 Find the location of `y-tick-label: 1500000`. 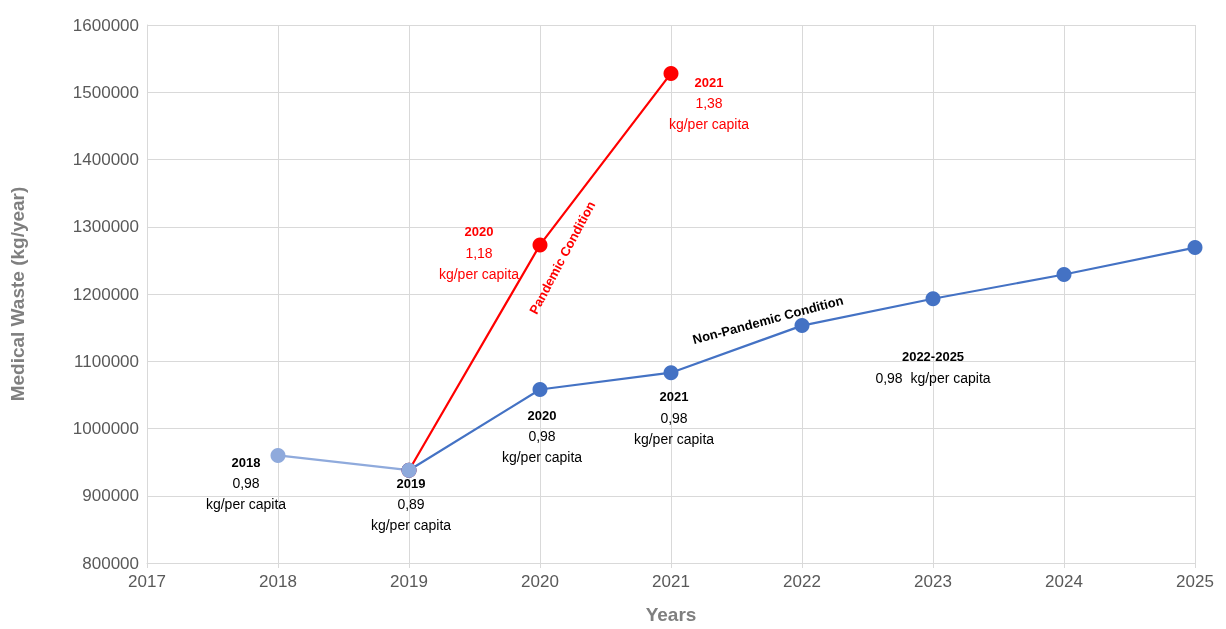

y-tick-label: 1500000 is located at coordinates (105, 92).